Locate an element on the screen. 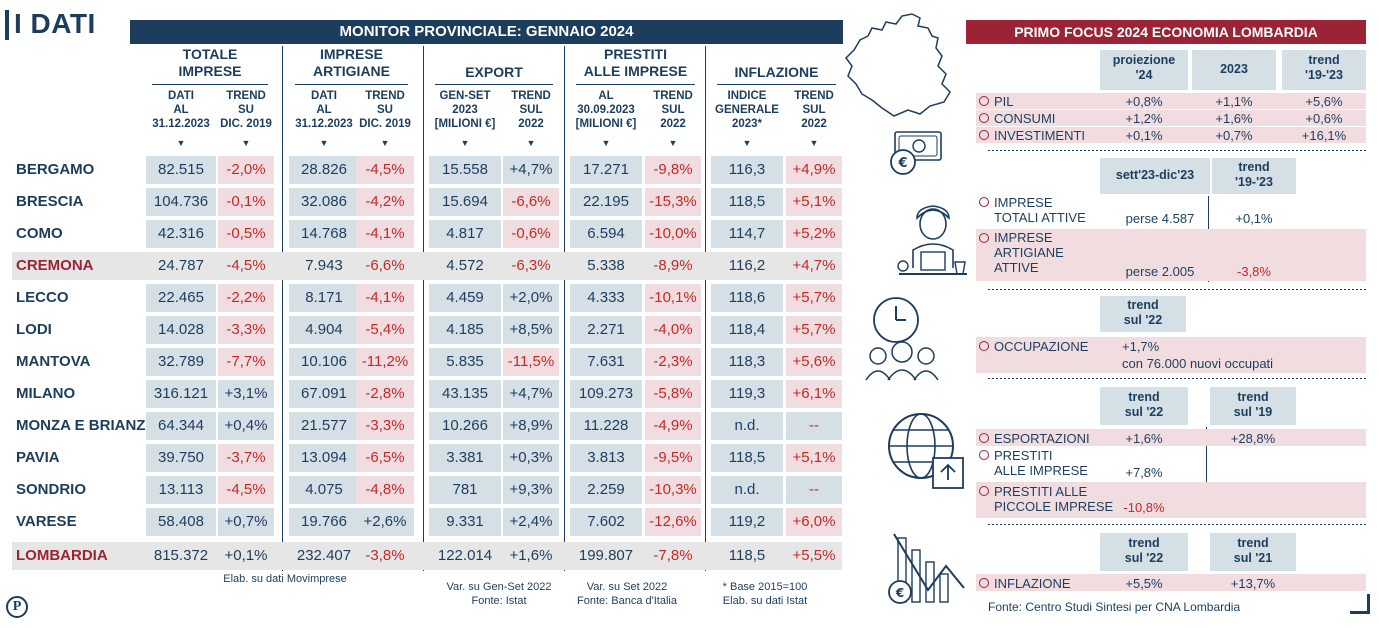  cell-value: -3,3% is located at coordinates (246, 329).